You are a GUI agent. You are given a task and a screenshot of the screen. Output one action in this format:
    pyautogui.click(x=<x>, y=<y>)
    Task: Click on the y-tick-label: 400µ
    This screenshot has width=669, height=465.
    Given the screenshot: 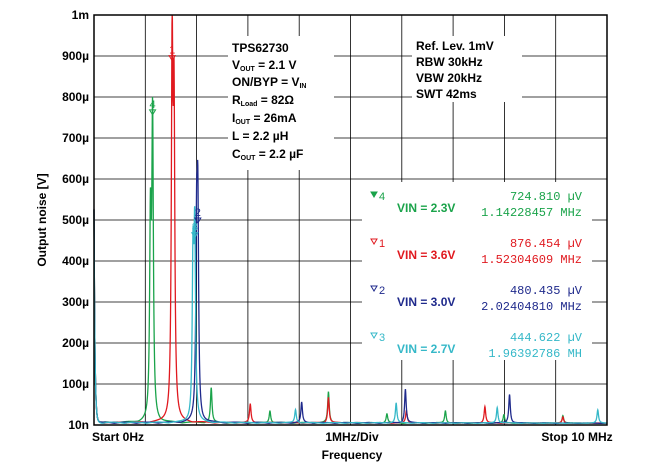 What is the action you would take?
    pyautogui.click(x=75, y=261)
    